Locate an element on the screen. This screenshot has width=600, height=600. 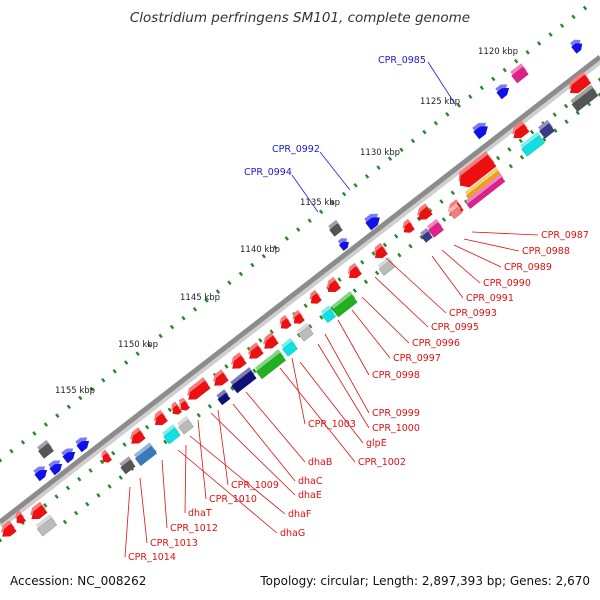
reverse-gene-label: CPR_0991 is located at coordinates (490, 298).